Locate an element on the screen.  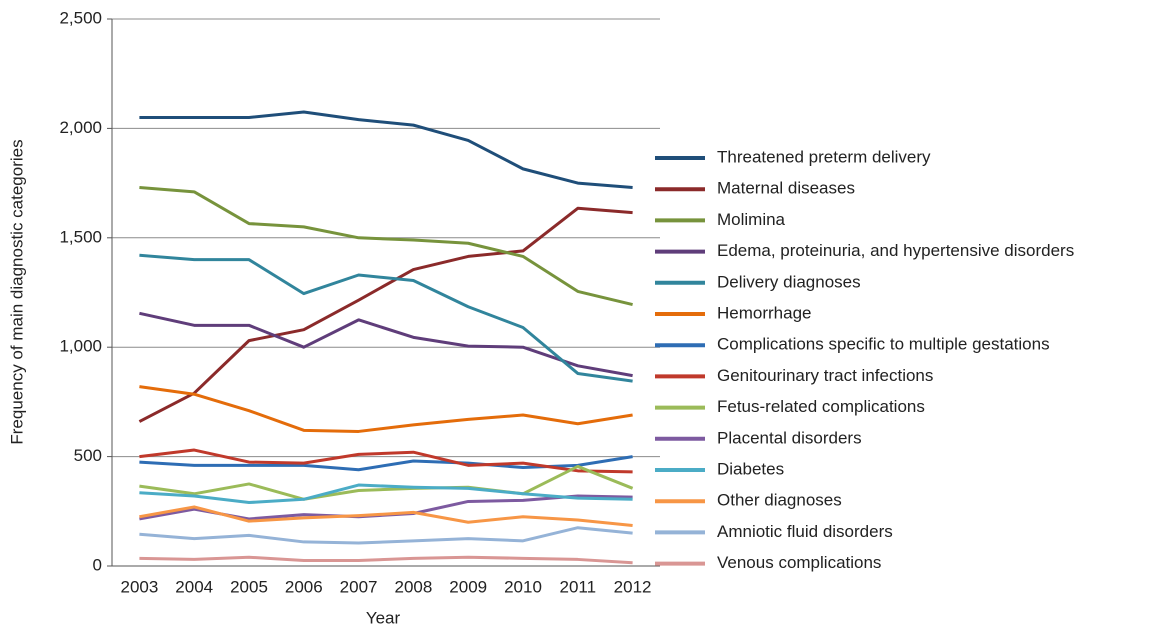
x-tick-label: 2011 is located at coordinates (578, 586).